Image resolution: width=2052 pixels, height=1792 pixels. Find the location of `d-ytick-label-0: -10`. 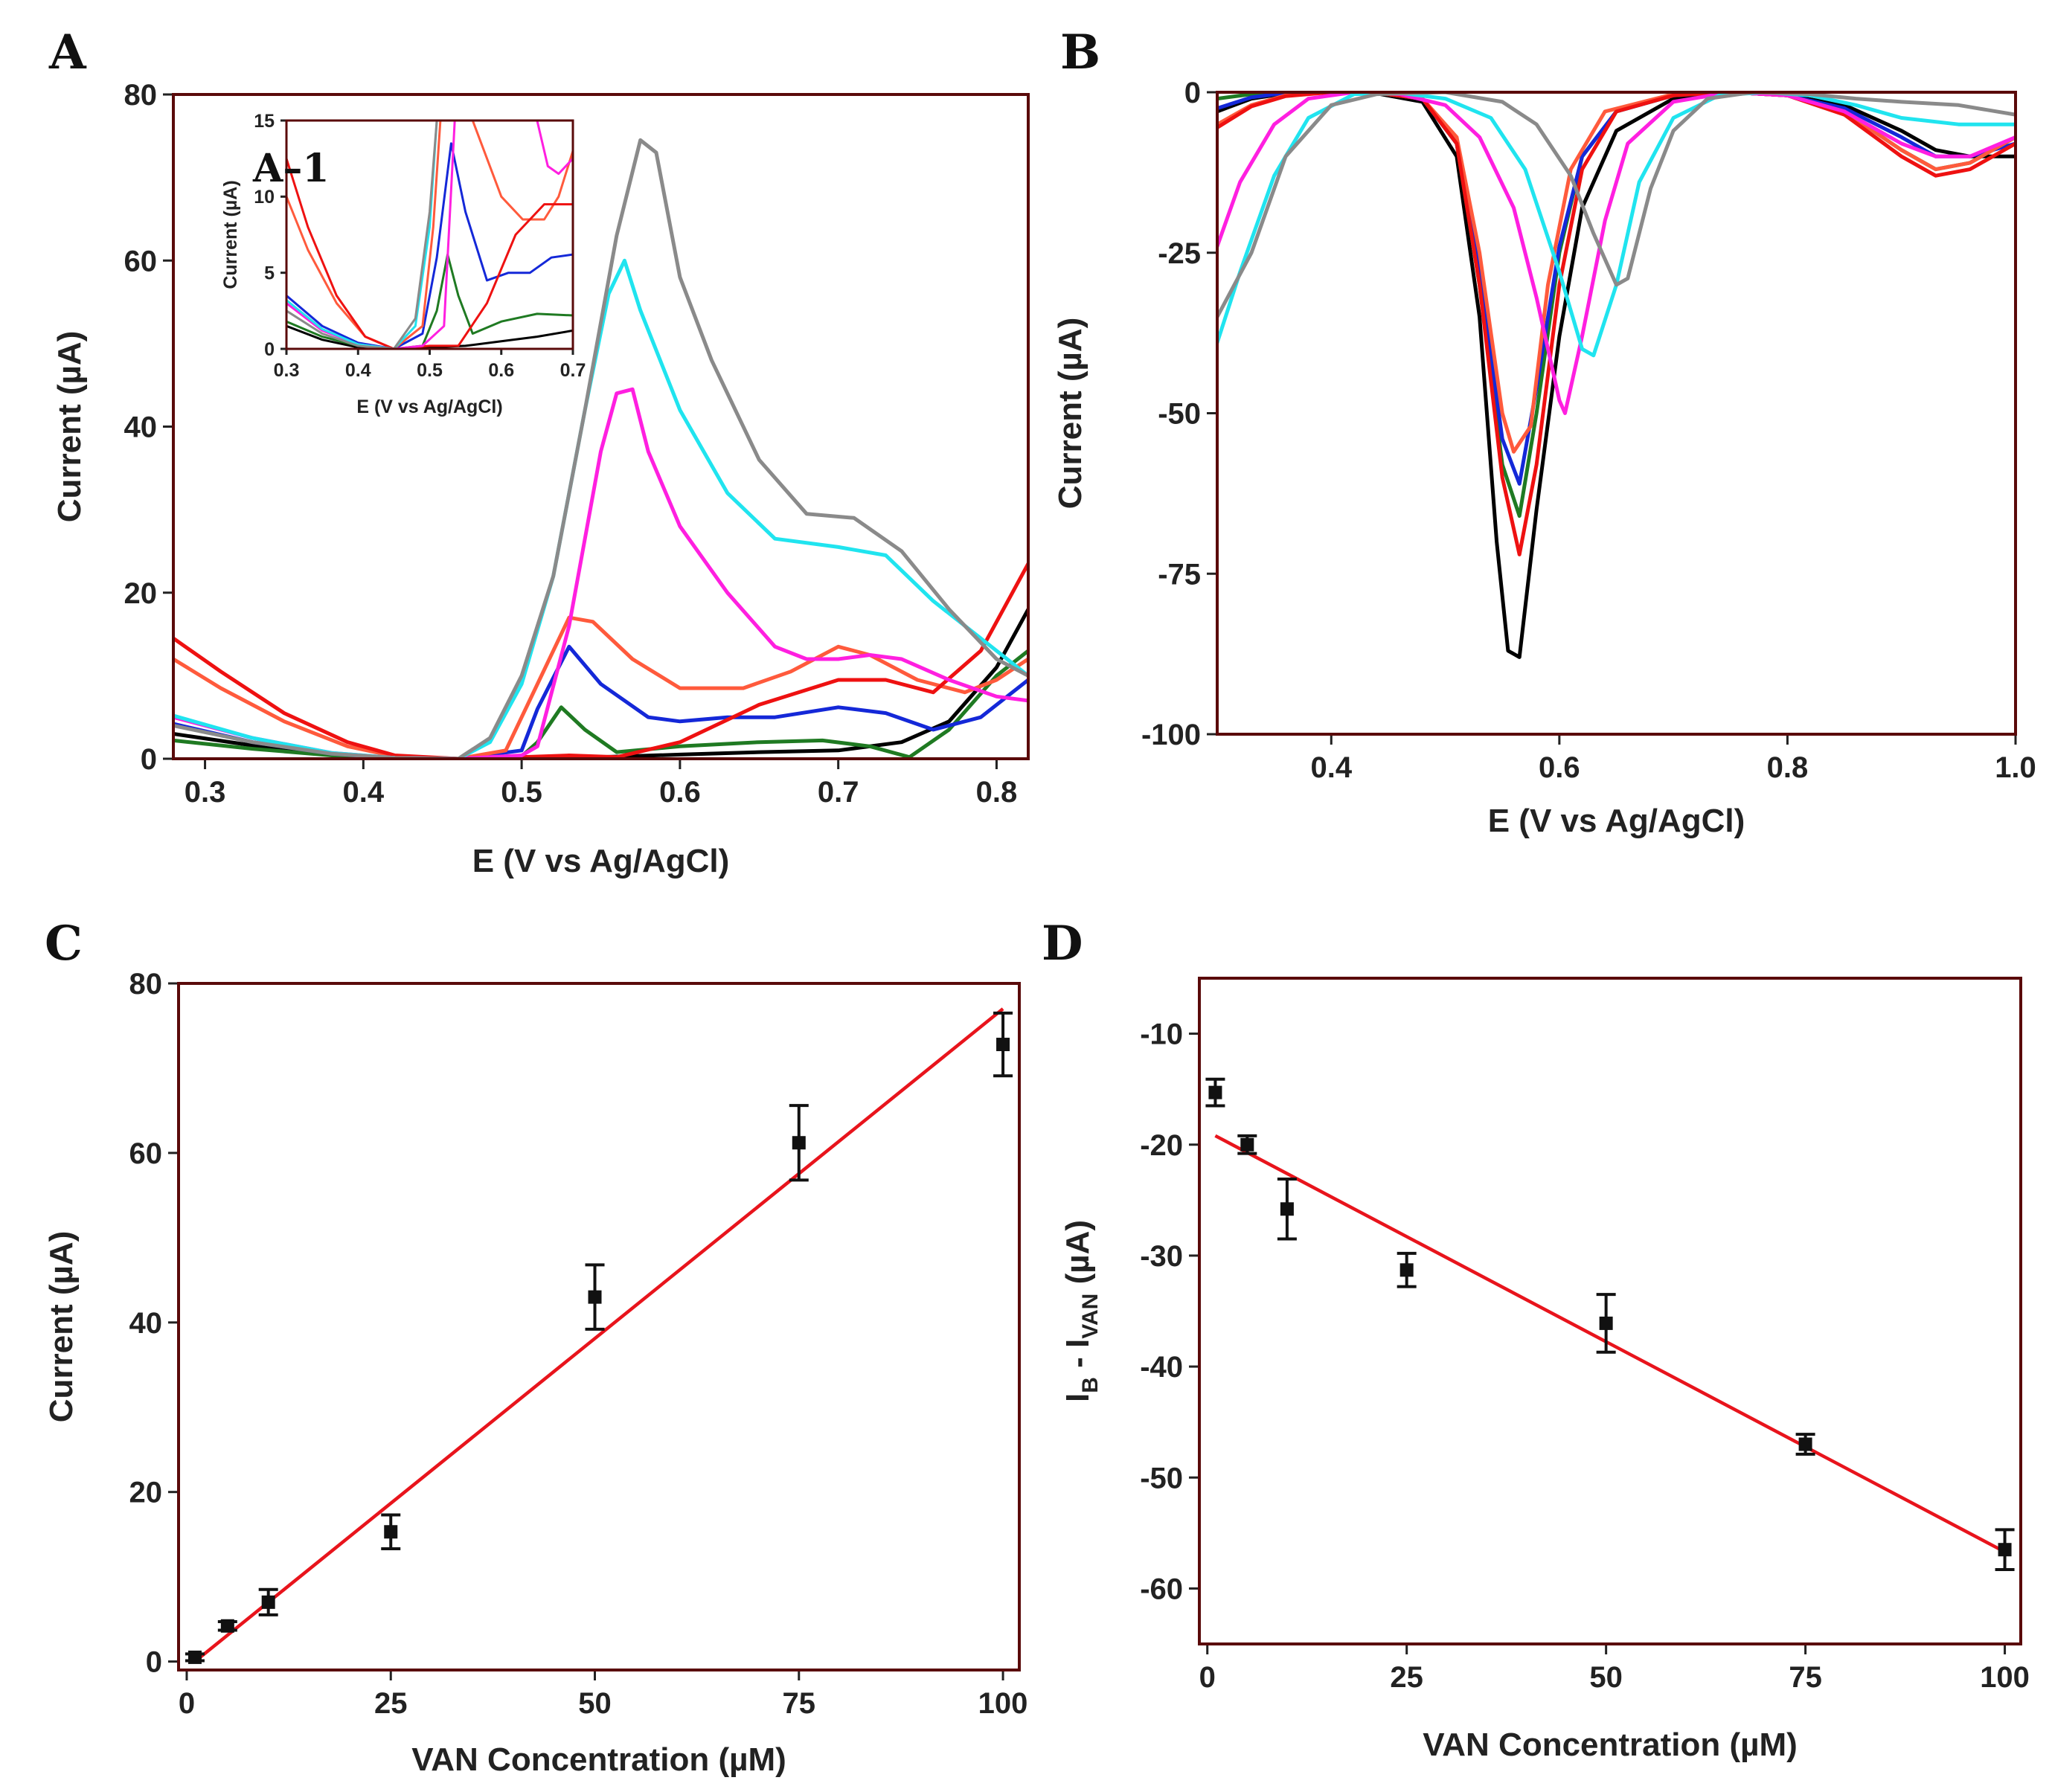

d-ytick-label-0: -10 is located at coordinates (1162, 1035).